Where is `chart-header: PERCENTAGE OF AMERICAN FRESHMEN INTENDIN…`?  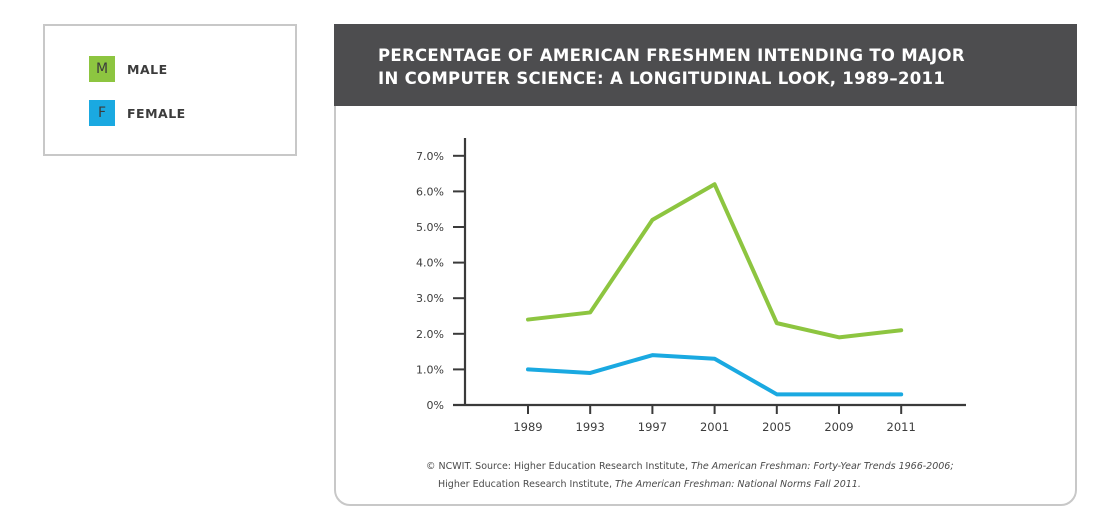
chart-header: PERCENTAGE OF AMERICAN FRESHMEN INTENDIN… is located at coordinates (705, 65).